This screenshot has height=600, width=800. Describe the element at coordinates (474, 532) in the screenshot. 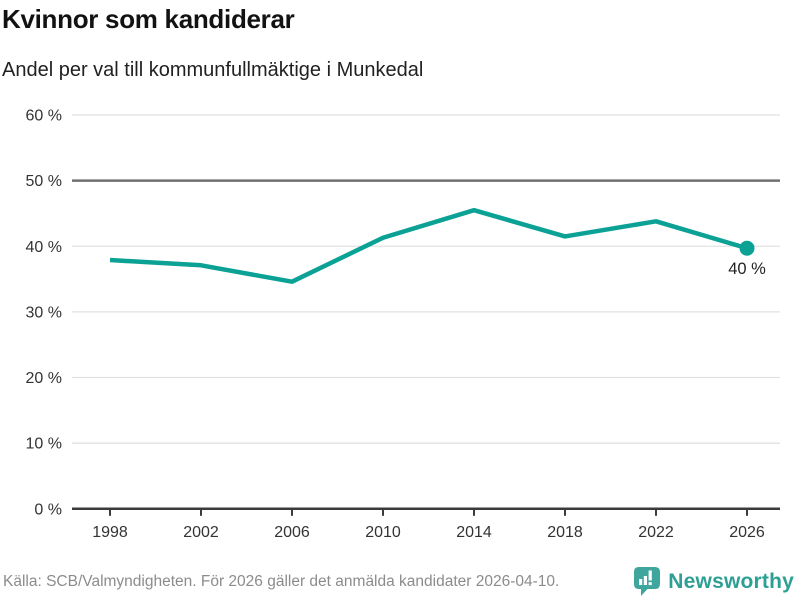

I see `x-tick-label: 2014` at that location.